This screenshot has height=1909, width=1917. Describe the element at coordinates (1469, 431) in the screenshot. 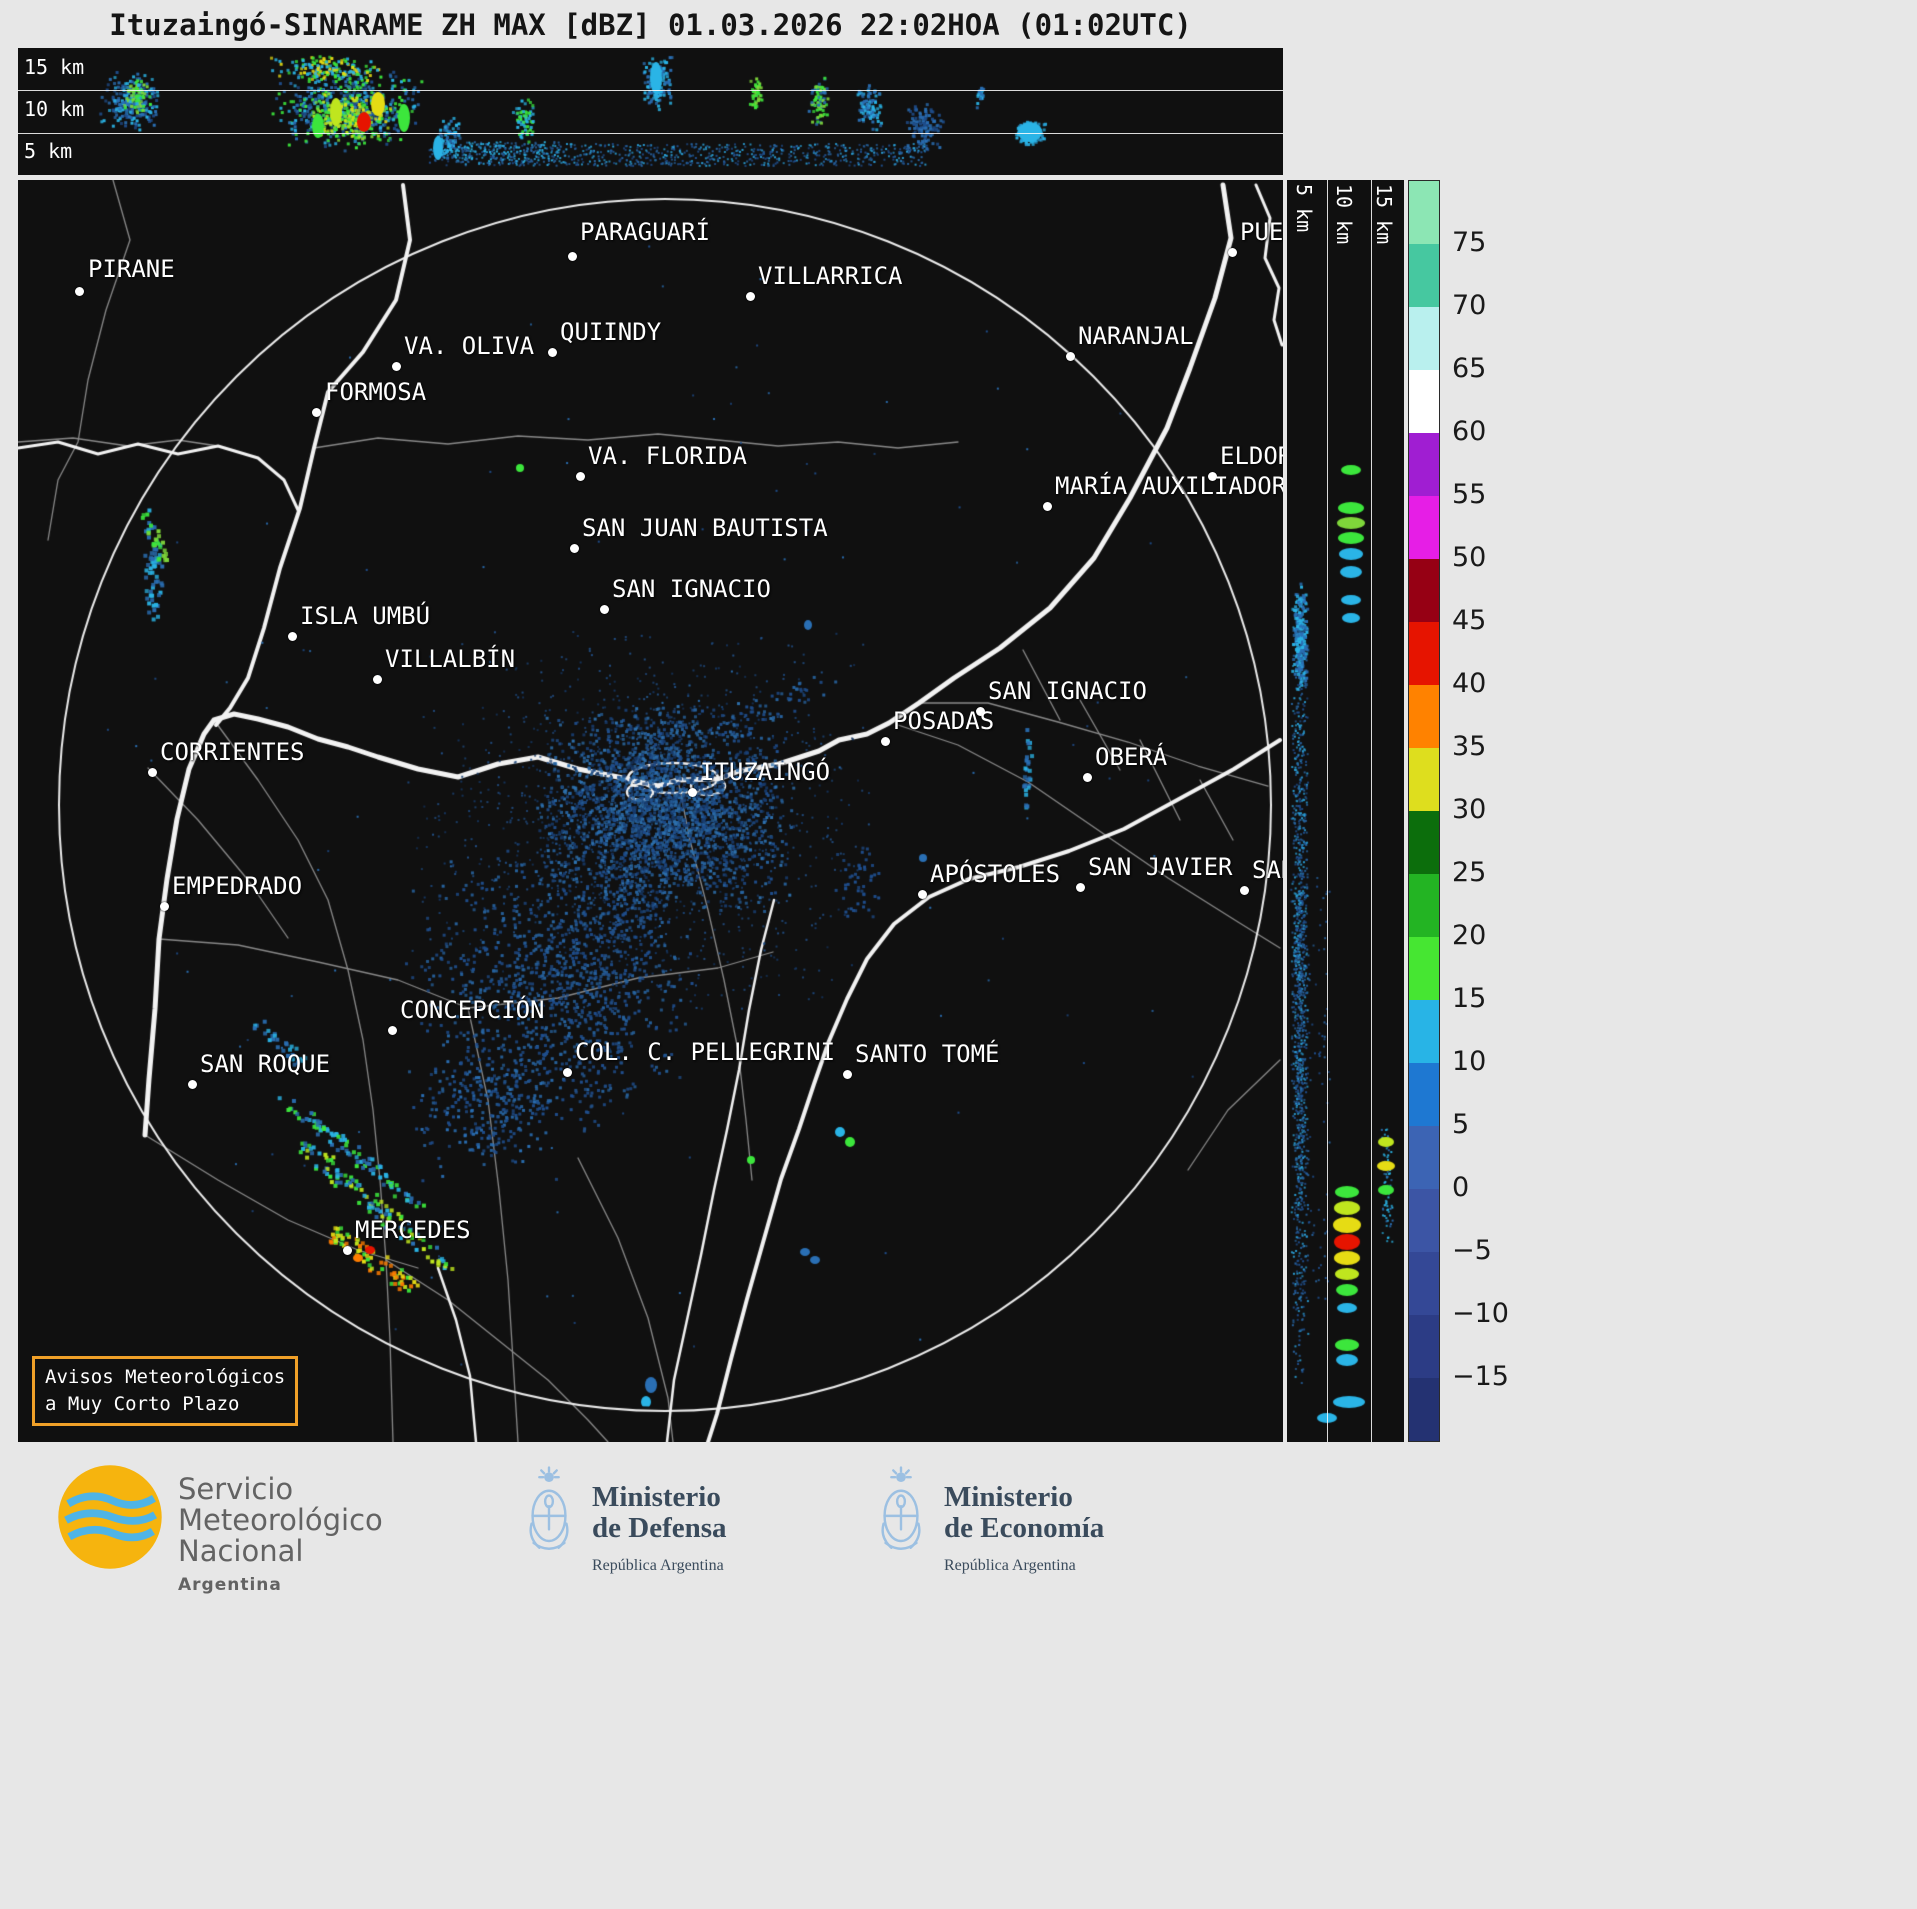

I see `colorbar-tick: 60` at that location.